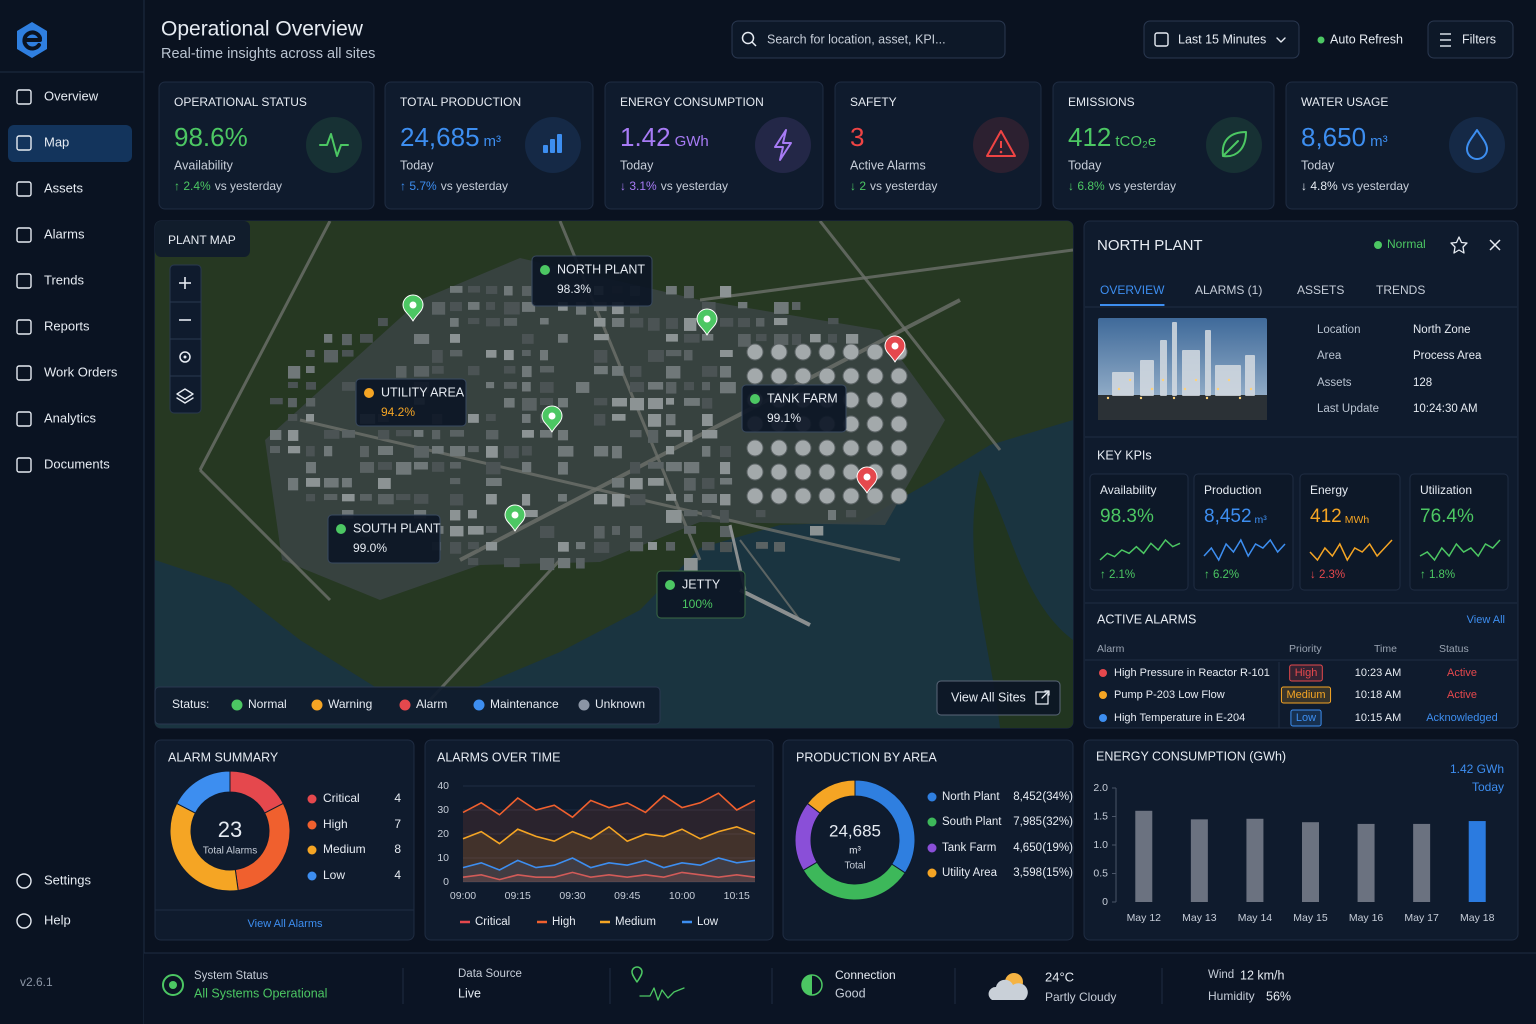 This screenshot has height=1024, width=1536. What do you see at coordinates (32, 40) in the screenshot?
I see `logo-mark` at bounding box center [32, 40].